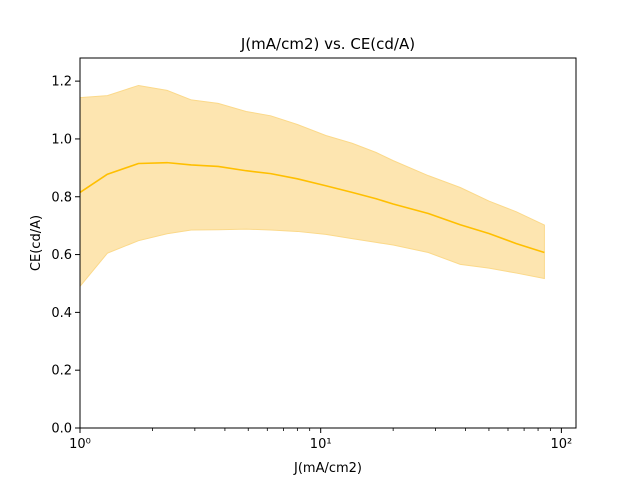 The image size is (640, 480). What do you see at coordinates (312, 207) in the screenshot?
I see `series-line` at bounding box center [312, 207].